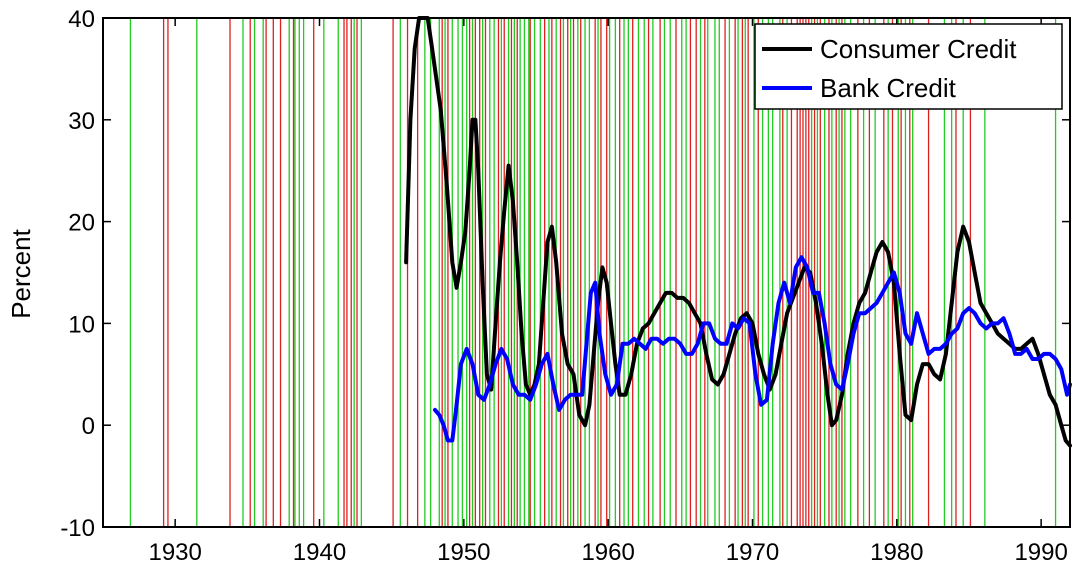 This screenshot has width=1078, height=570. I want to click on x-tick-label-1980: 1980, so click(896, 552).